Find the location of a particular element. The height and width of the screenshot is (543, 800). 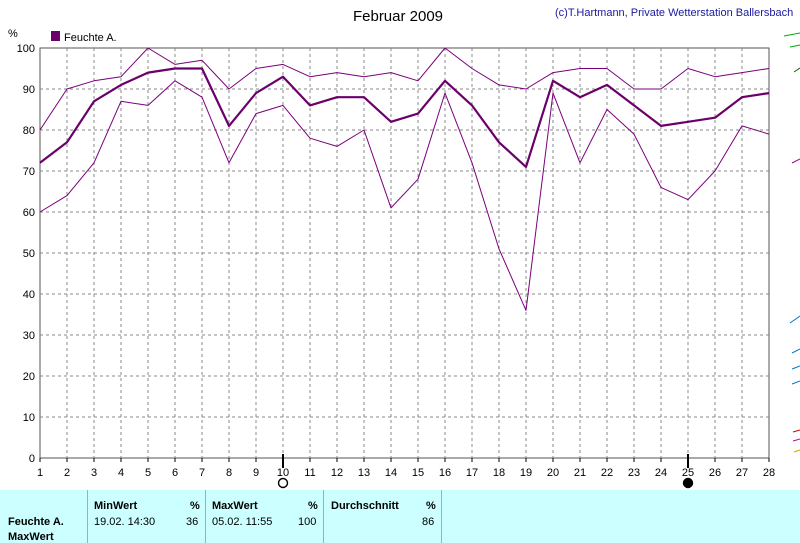

x-tick-label: 19 is located at coordinates (526, 473).